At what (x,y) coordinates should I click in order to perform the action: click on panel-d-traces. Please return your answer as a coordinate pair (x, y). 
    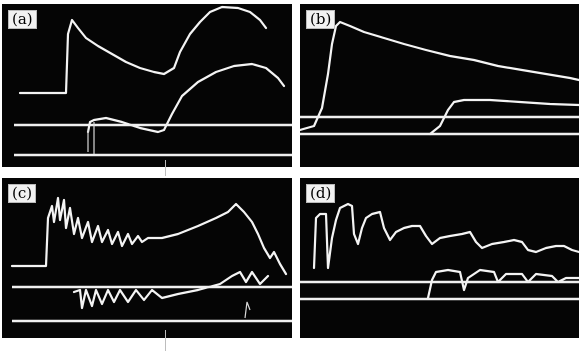
    Looking at the image, I should click on (439, 251).